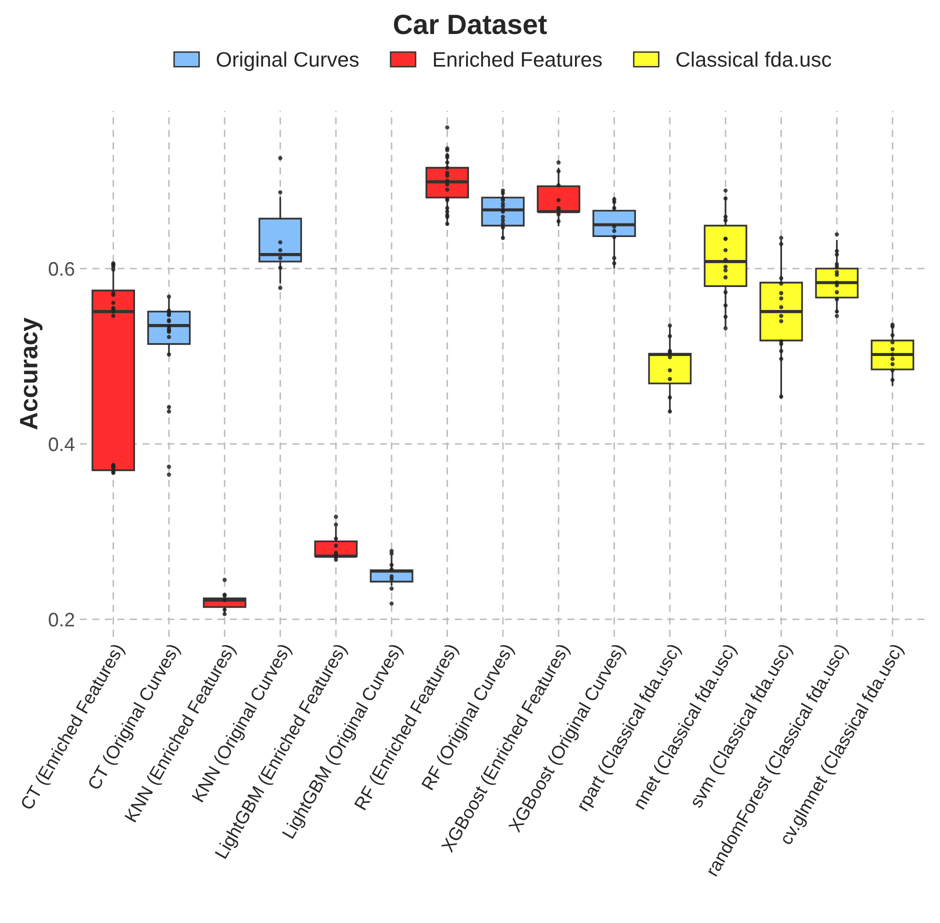 The image size is (940, 923). Describe the element at coordinates (31, 374) in the screenshot. I see `y-axis-title: Accuracy` at that location.